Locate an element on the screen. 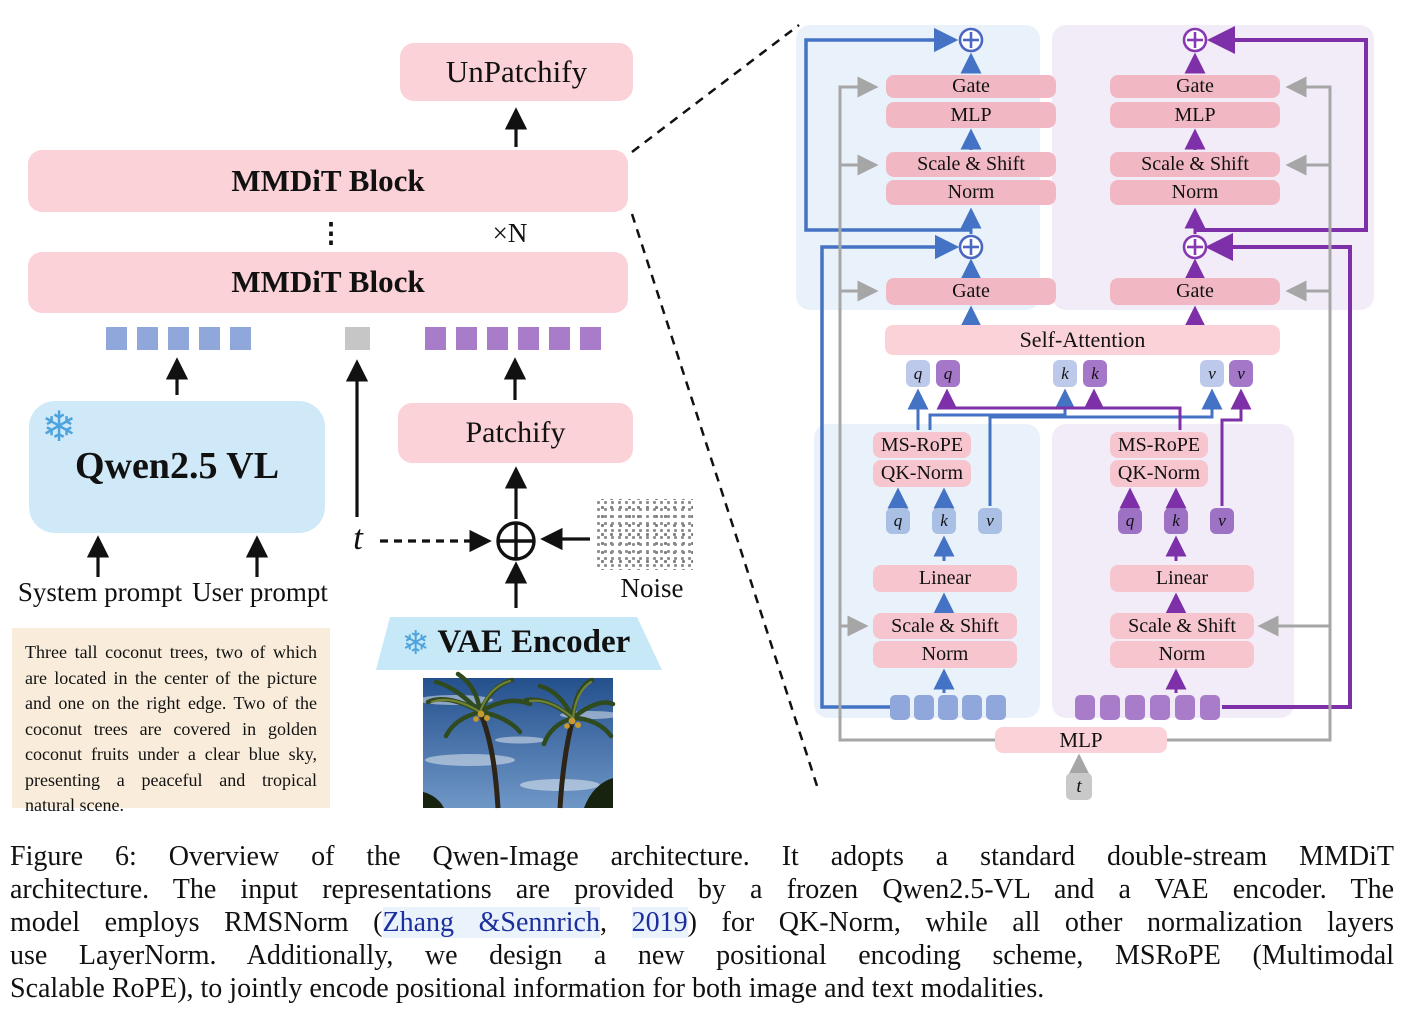  unpatchify-label: UnPatchify is located at coordinates (516, 71).